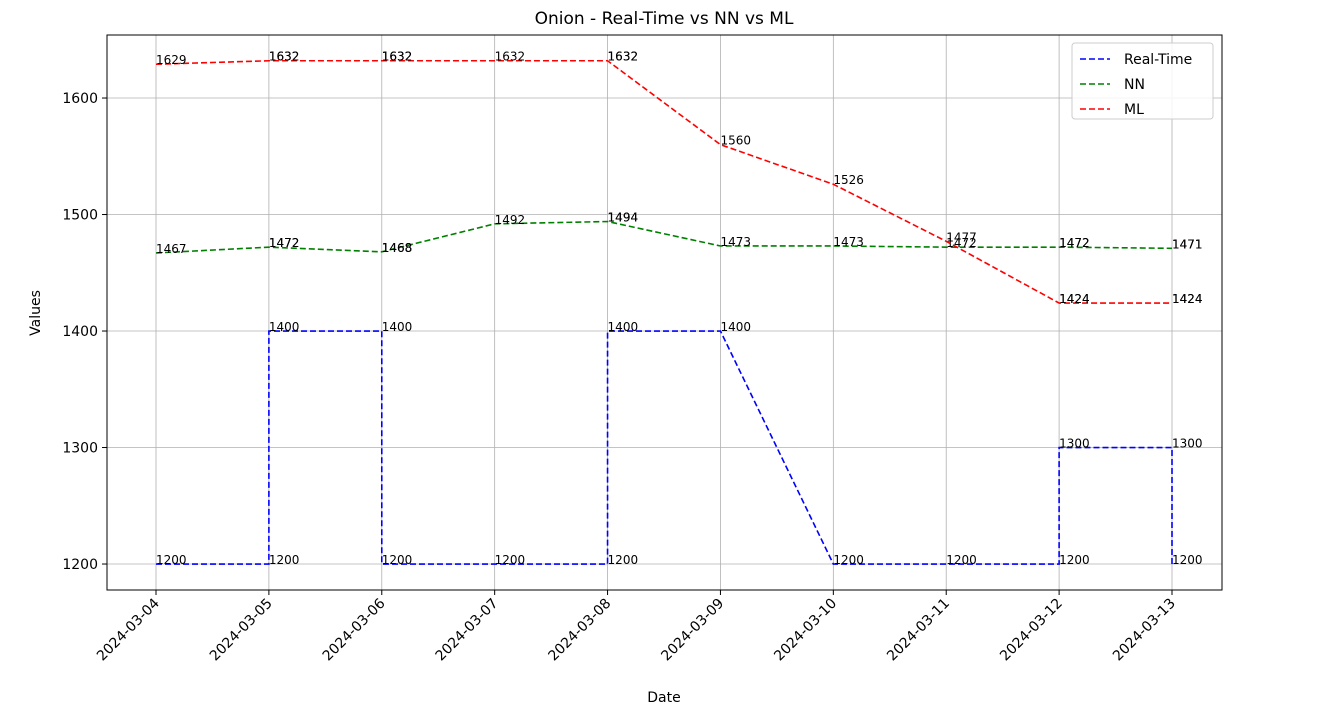  What do you see at coordinates (663, 698) in the screenshot?
I see `x-axis-label: Date` at bounding box center [663, 698].